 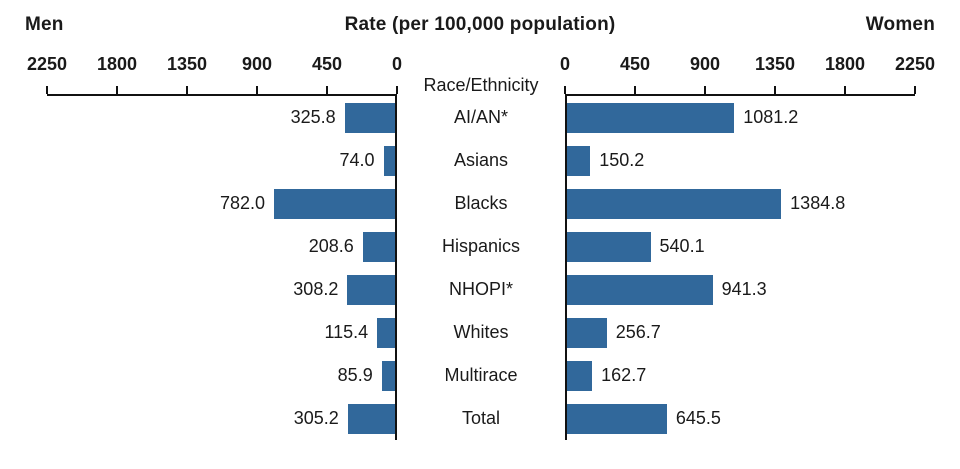 I want to click on men-axis-tick-label: 1350, so click(x=187, y=64).